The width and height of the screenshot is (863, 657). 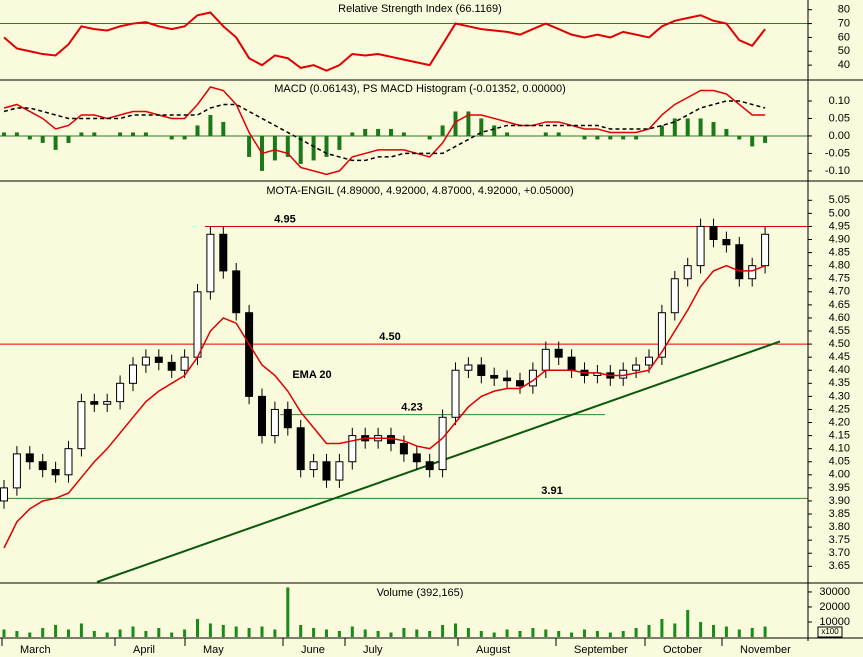 I want to click on y-tick-label: 4.65, so click(x=839, y=305).